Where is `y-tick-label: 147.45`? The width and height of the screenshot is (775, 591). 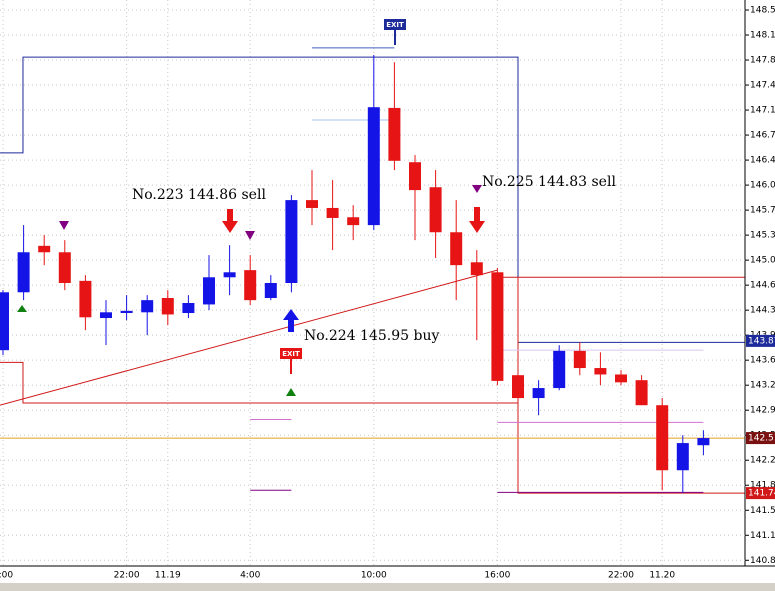
y-tick-label: 147.45 is located at coordinates (762, 86).